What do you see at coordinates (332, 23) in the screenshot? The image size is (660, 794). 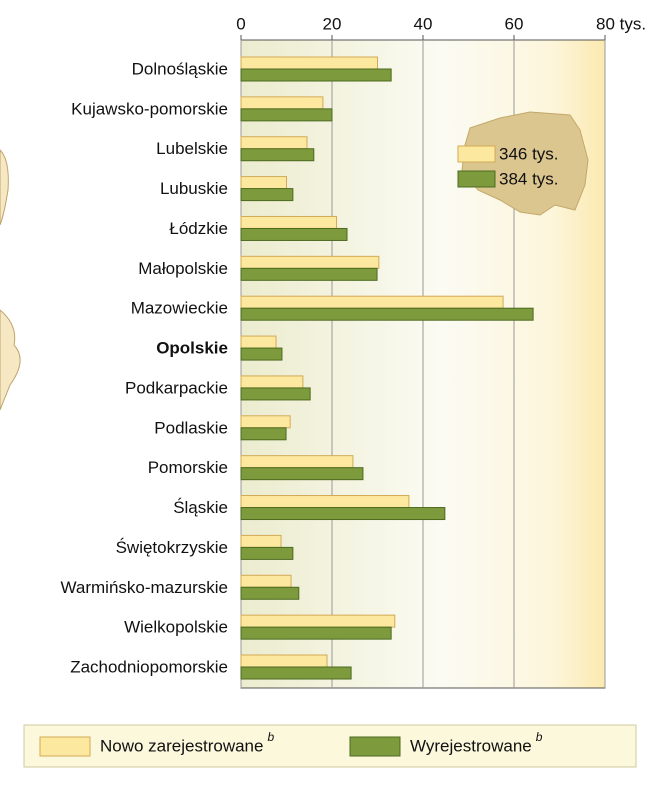 I see `x-tick-label: 20` at bounding box center [332, 23].